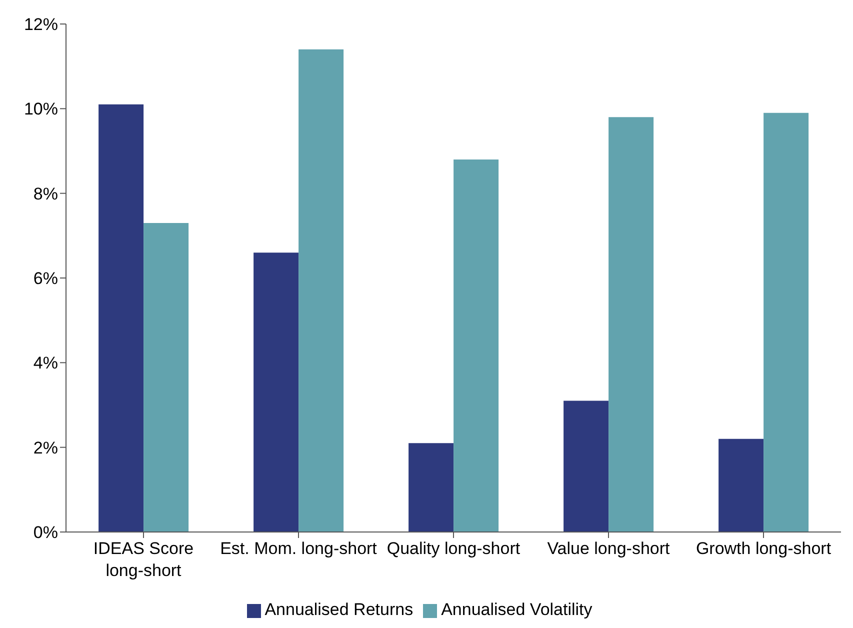 This screenshot has width=853, height=628. What do you see at coordinates (45, 194) in the screenshot?
I see `y-tick-label: 8%` at bounding box center [45, 194].